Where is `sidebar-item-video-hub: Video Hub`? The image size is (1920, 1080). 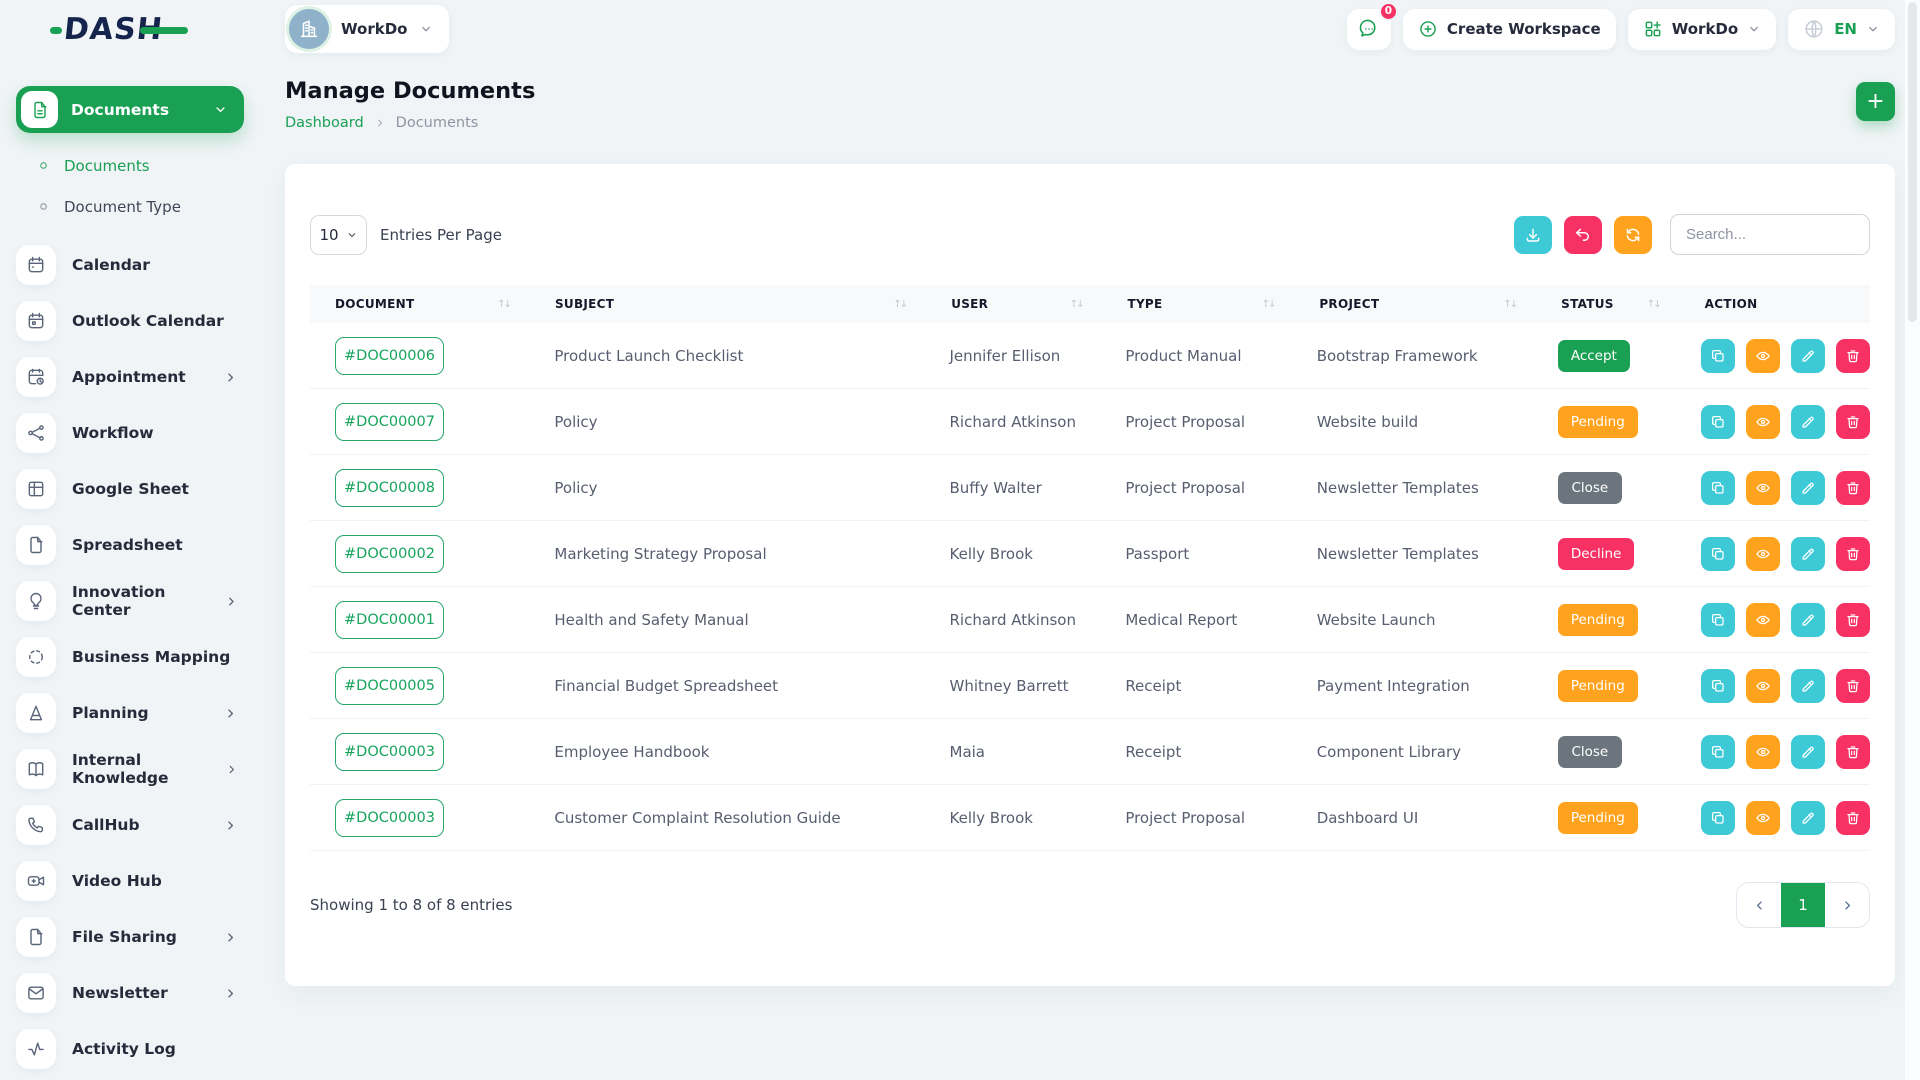 sidebar-item-video-hub: Video Hub is located at coordinates (130, 881).